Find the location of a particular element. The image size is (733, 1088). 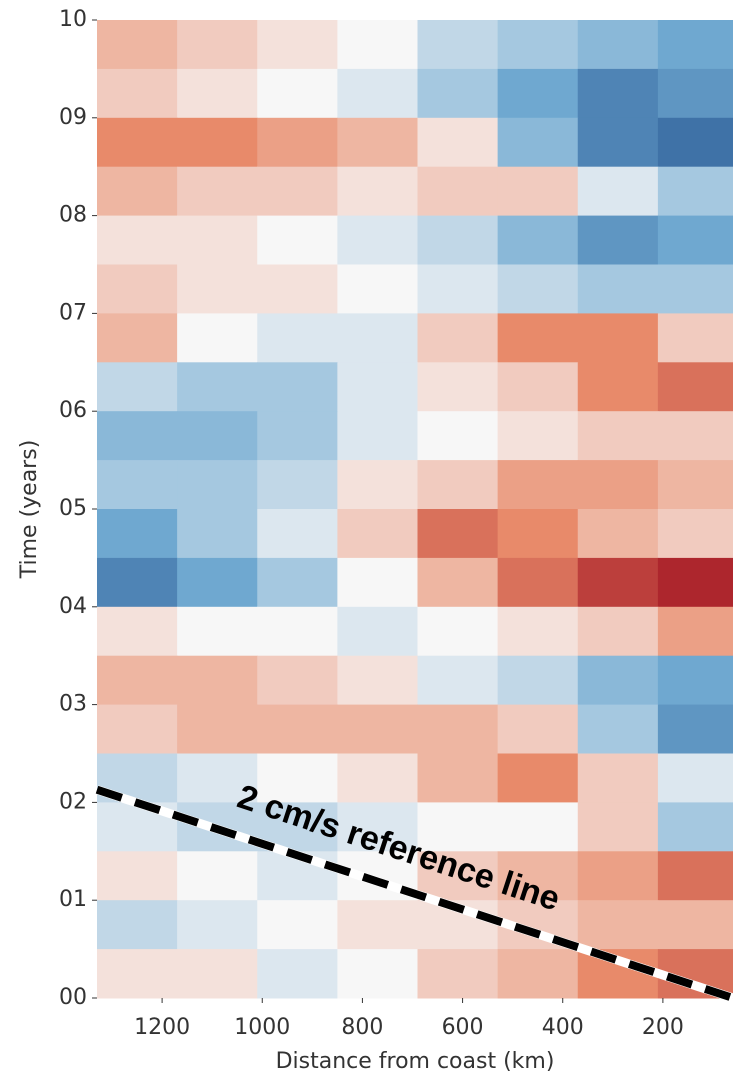

y-tick-label: 05 is located at coordinates (73, 508).